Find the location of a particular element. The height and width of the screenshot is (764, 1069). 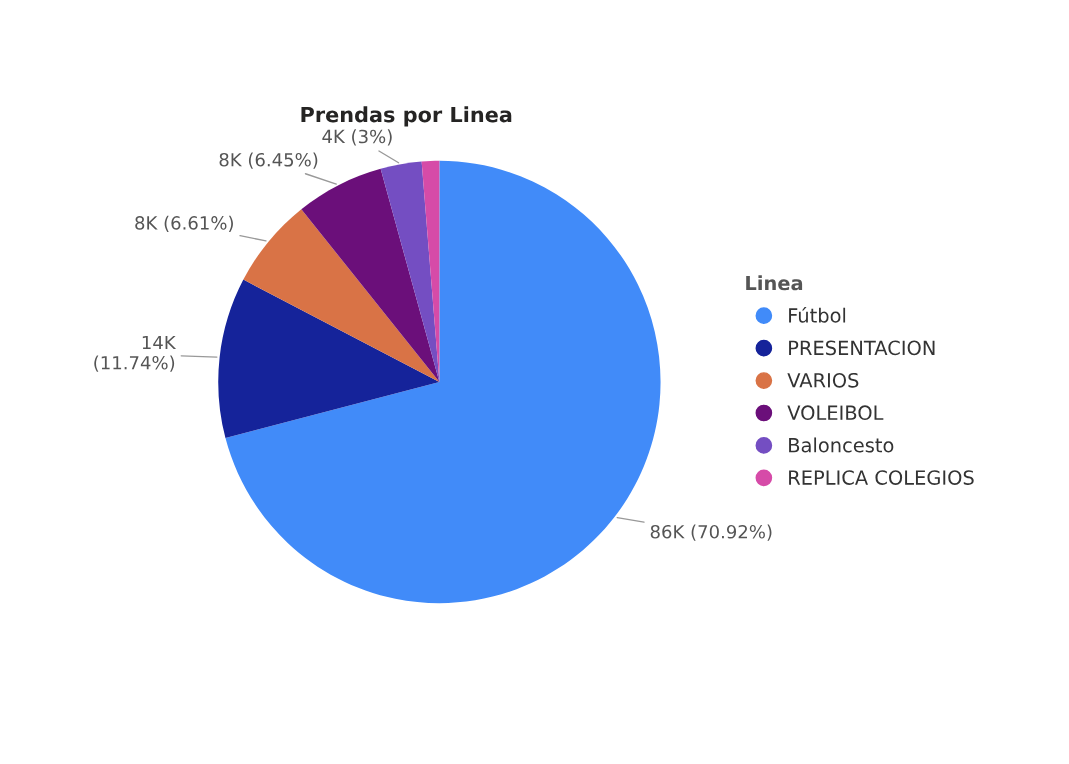

data-label: 8K (6.45%) is located at coordinates (268, 160).